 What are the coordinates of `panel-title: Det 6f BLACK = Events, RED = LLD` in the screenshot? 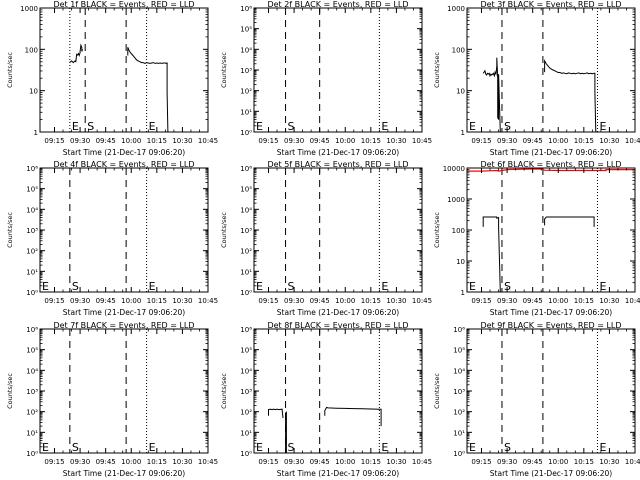 It's located at (550, 164).